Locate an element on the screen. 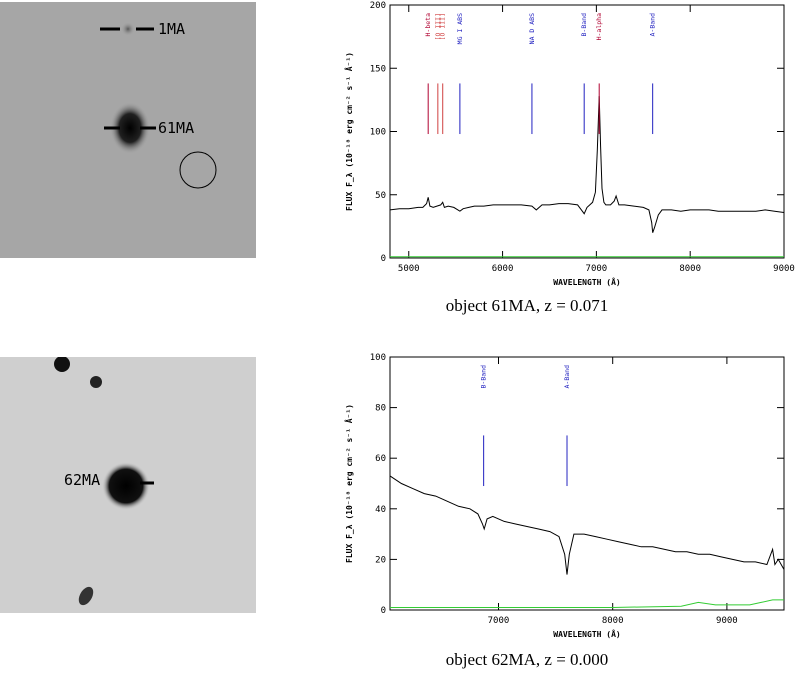  galaxy-62ma is located at coordinates (126, 486).